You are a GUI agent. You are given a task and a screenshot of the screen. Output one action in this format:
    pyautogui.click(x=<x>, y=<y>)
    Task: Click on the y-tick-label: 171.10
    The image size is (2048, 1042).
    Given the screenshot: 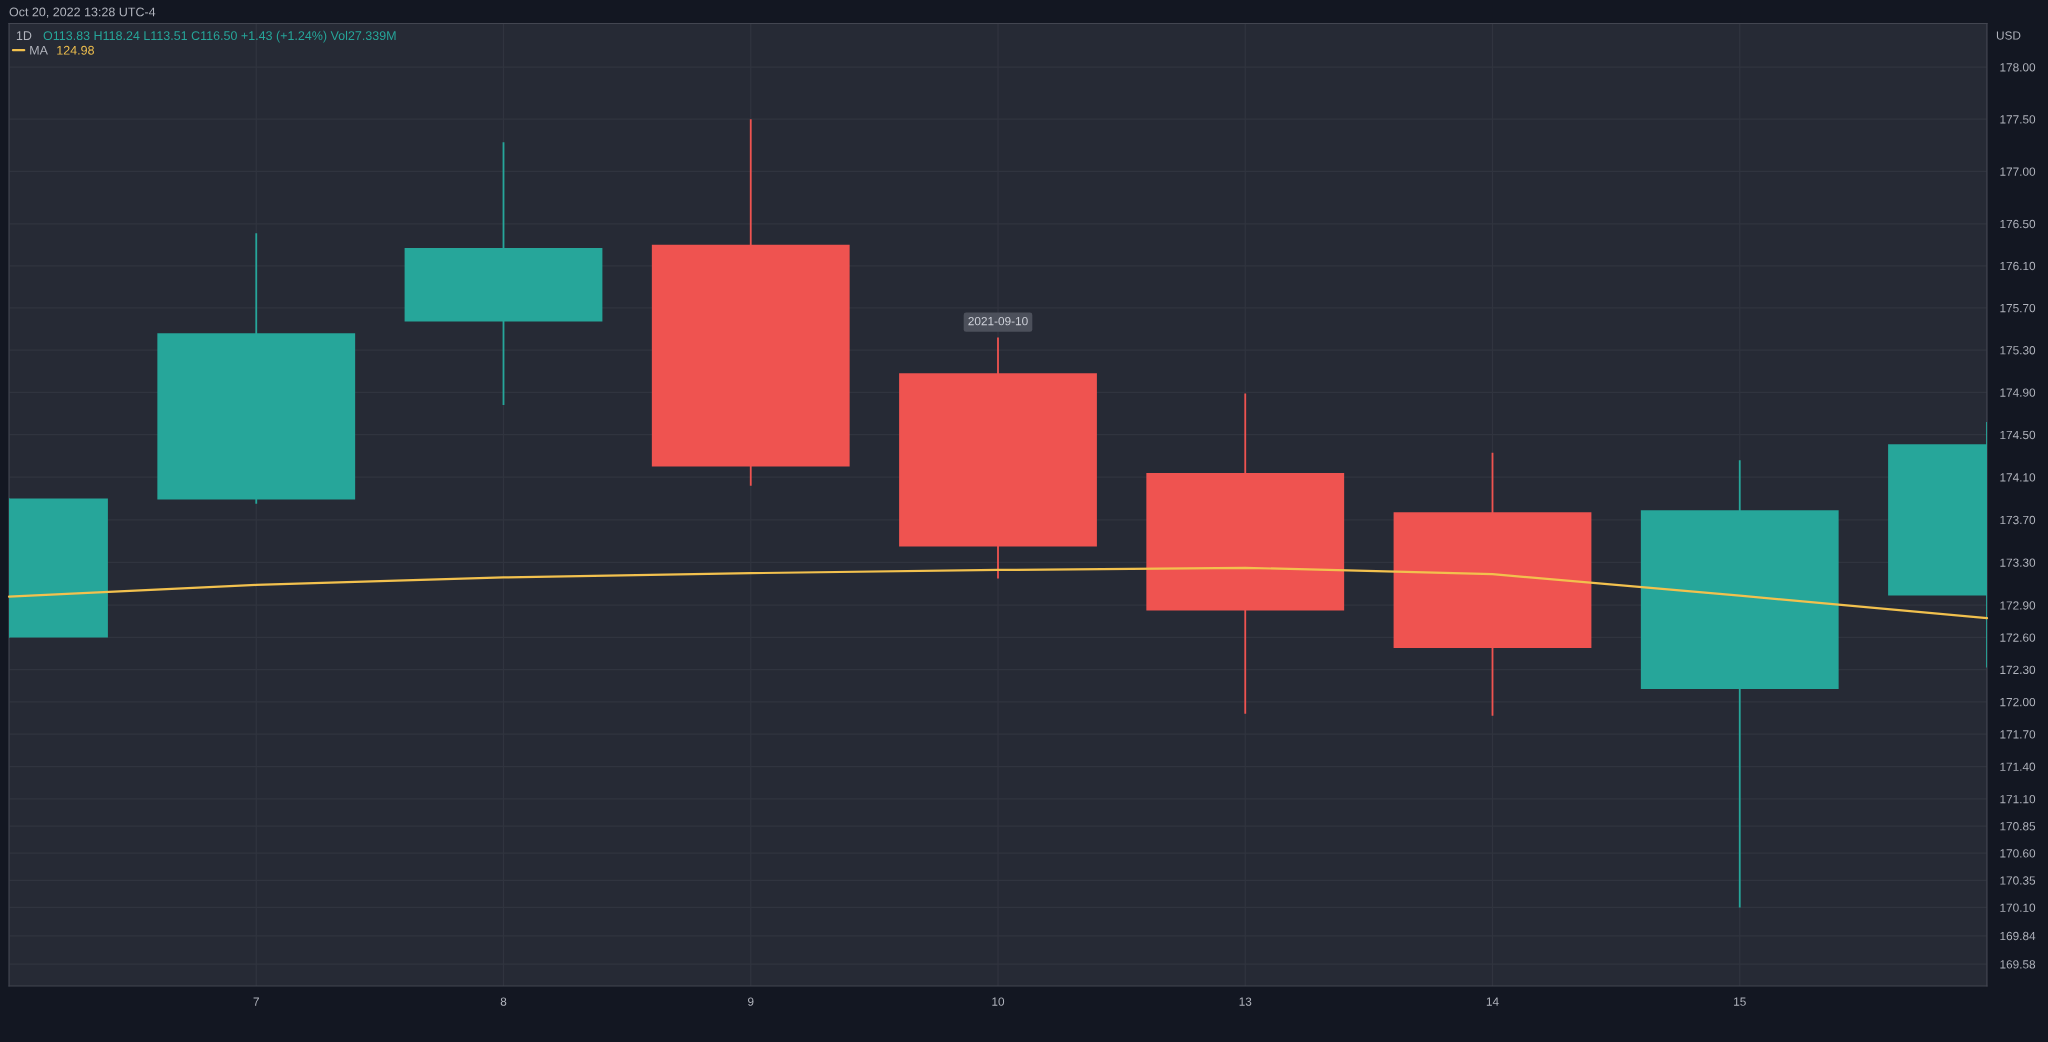 What is the action you would take?
    pyautogui.click(x=2018, y=799)
    